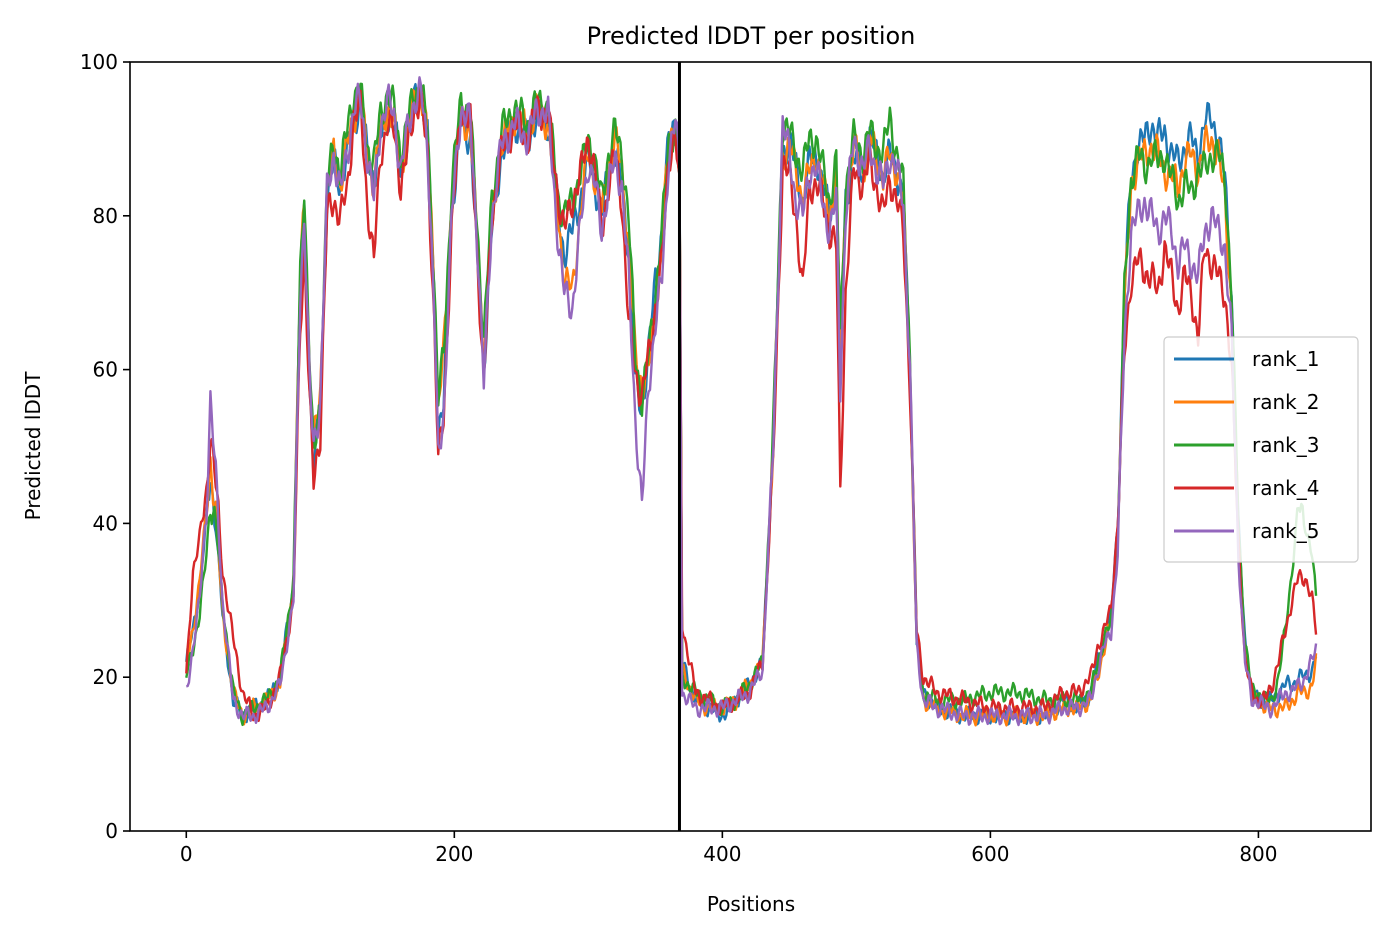 This screenshot has height=943, width=1391. Describe the element at coordinates (1258, 854) in the screenshot. I see `x-tick-label: 800` at that location.